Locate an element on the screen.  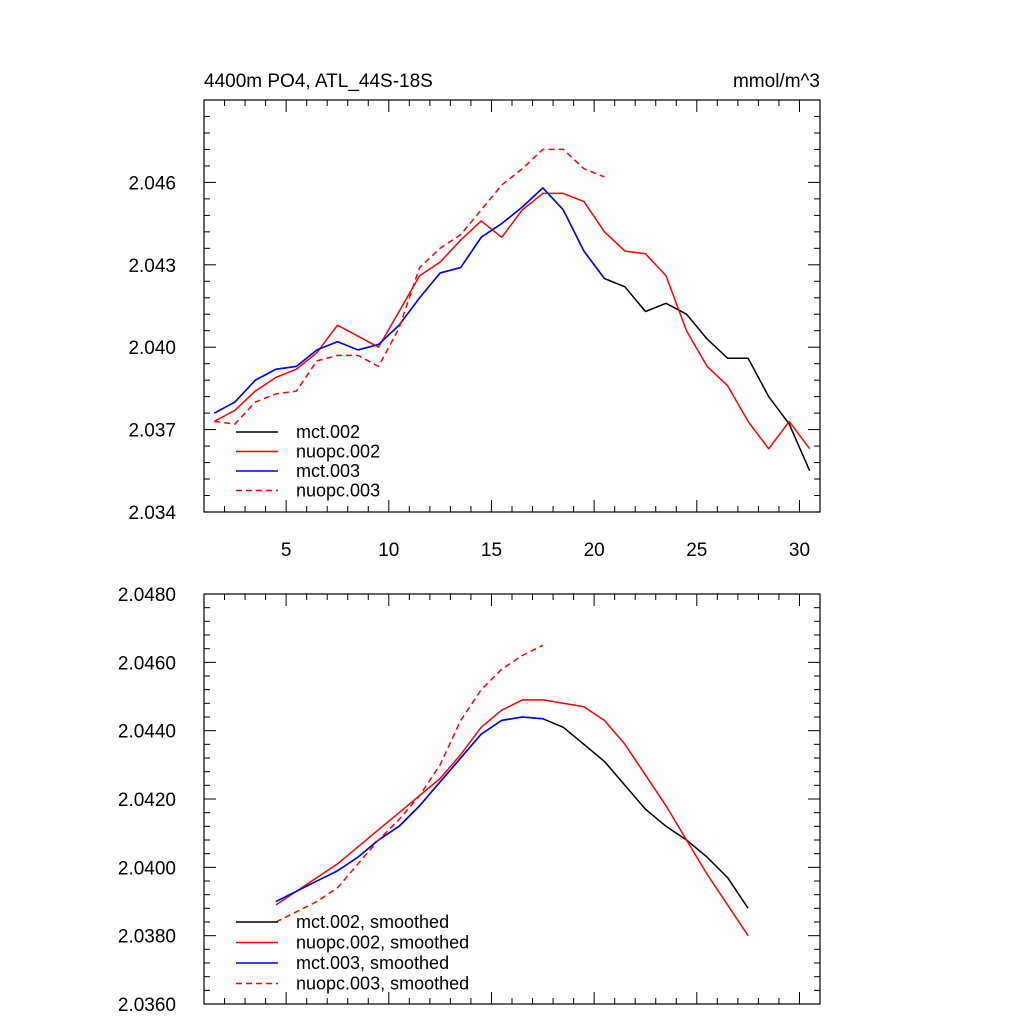
legend-label: nuopc.002, smoothed is located at coordinates (382, 943).